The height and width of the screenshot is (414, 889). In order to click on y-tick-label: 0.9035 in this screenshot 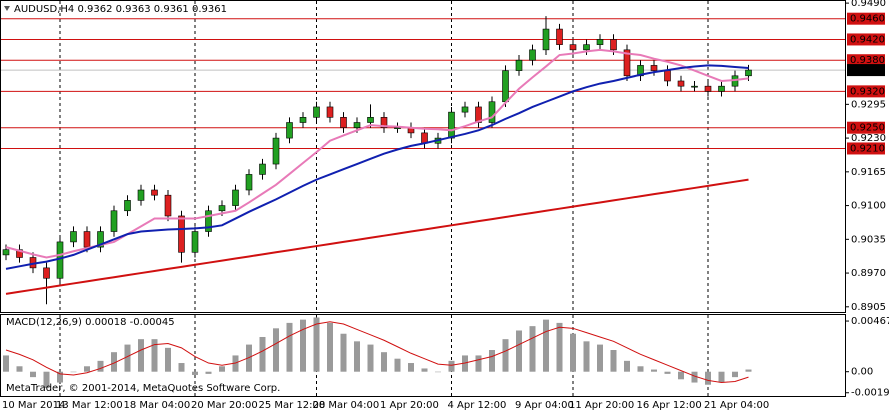, I will do `click(868, 239)`.